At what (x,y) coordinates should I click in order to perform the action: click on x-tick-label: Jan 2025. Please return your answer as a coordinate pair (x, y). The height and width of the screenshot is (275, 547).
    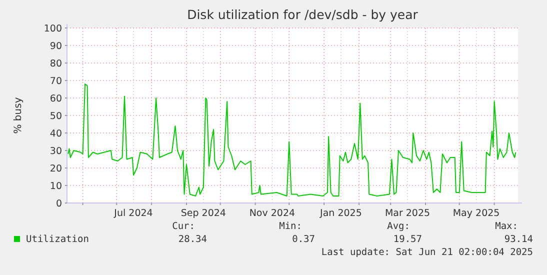
    Looking at the image, I should click on (340, 213).